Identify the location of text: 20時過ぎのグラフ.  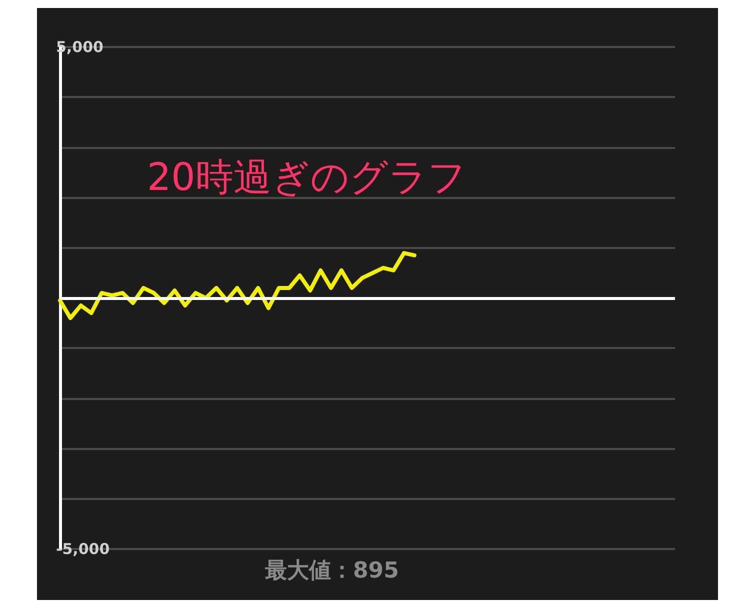
(306, 177).